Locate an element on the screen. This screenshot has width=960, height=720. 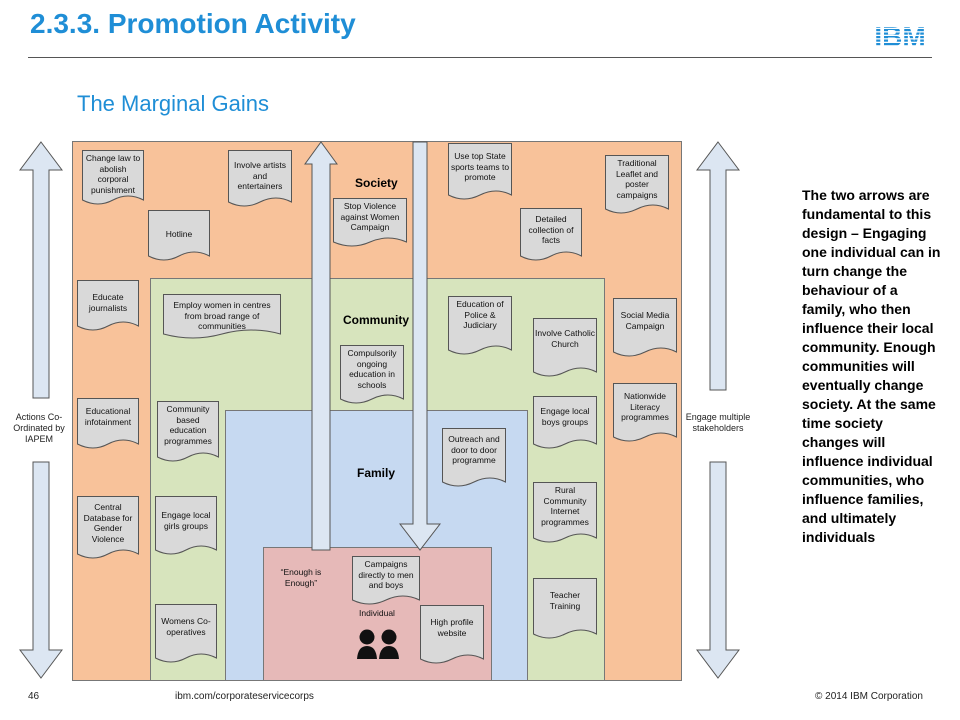
doc-label: Education of Police & Judiciary is located at coordinates (480, 314).